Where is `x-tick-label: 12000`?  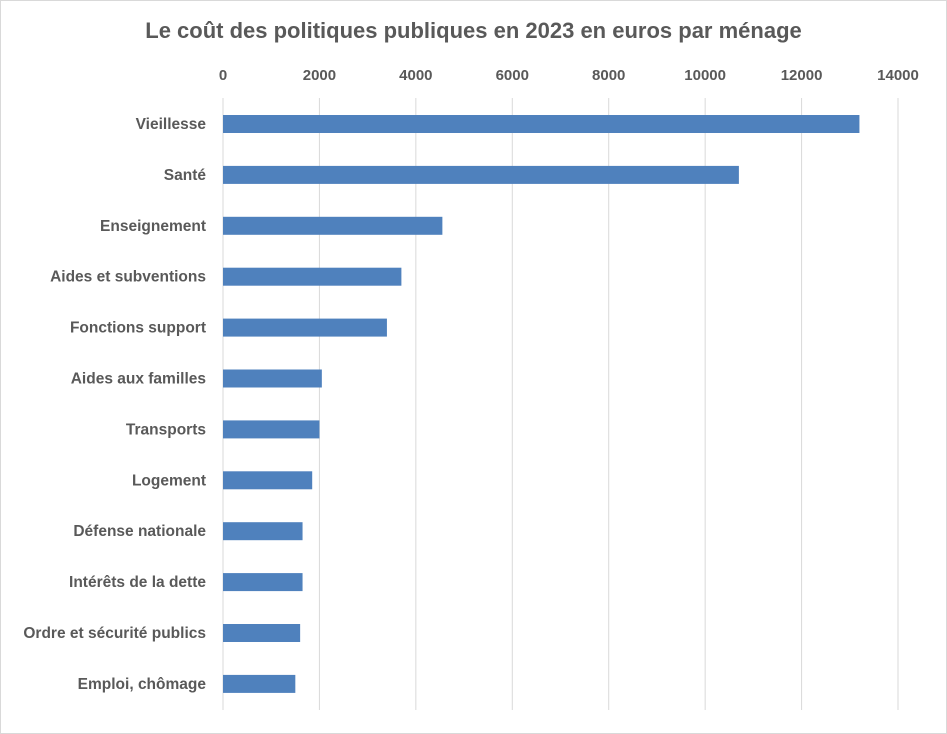 x-tick-label: 12000 is located at coordinates (802, 75).